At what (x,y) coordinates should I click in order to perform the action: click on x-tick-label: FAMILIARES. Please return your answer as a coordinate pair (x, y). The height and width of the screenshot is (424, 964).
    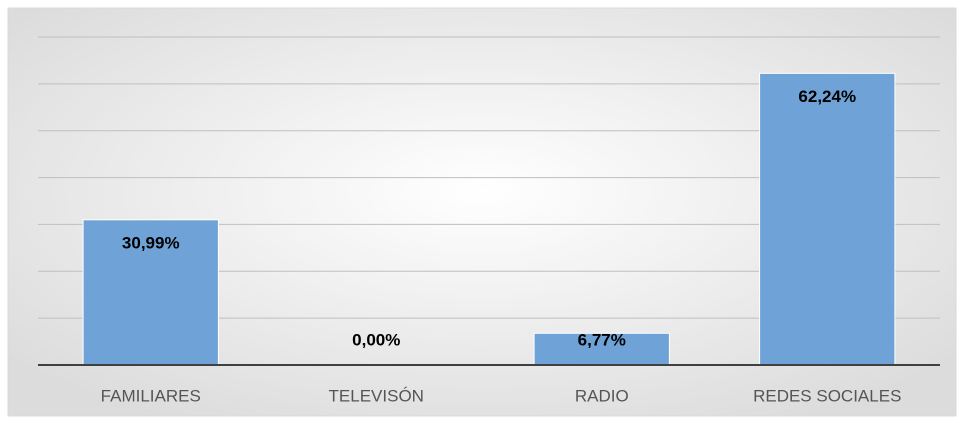
    Looking at the image, I should click on (151, 395).